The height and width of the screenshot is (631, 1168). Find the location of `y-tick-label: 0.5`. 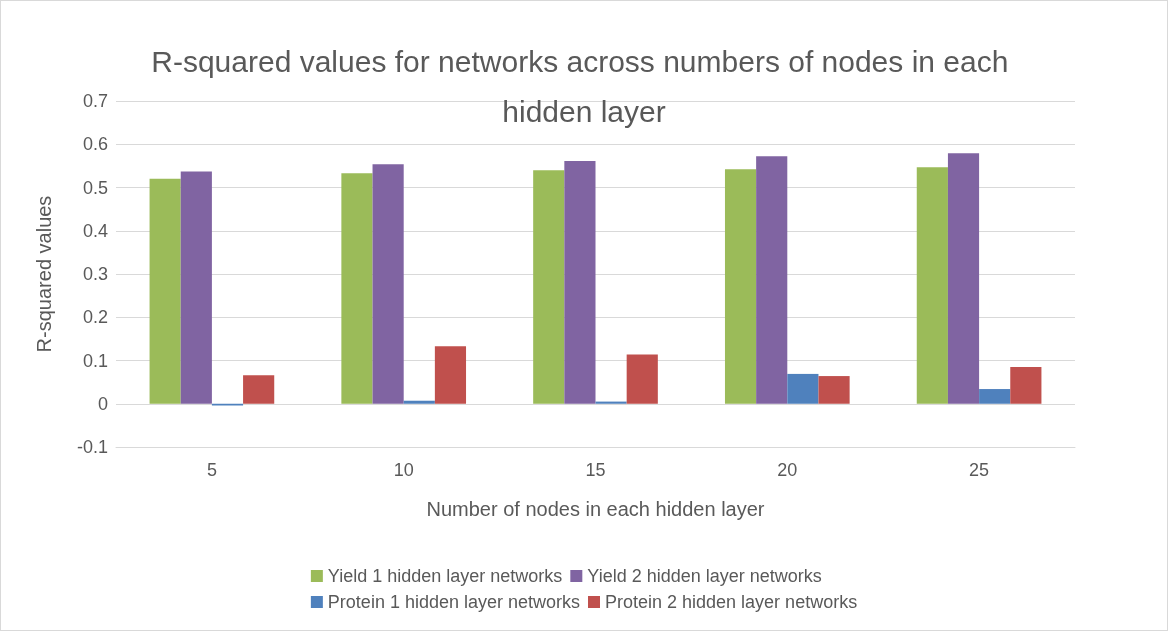

y-tick-label: 0.5 is located at coordinates (95, 187).